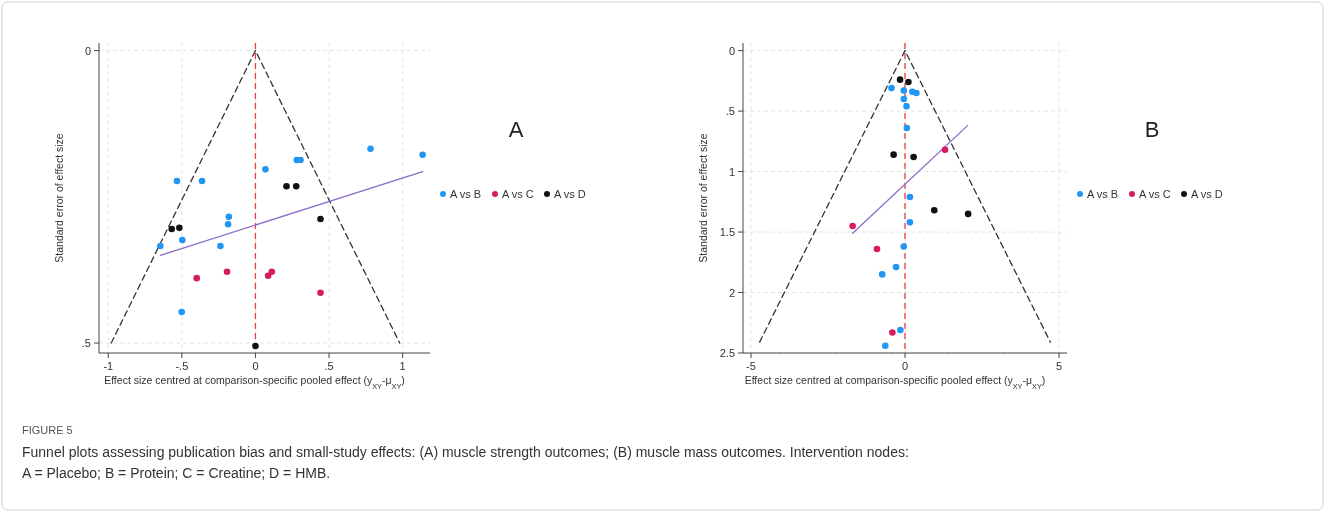  What do you see at coordinates (182, 366) in the screenshot?
I see `x-tick-label: -.5` at bounding box center [182, 366].